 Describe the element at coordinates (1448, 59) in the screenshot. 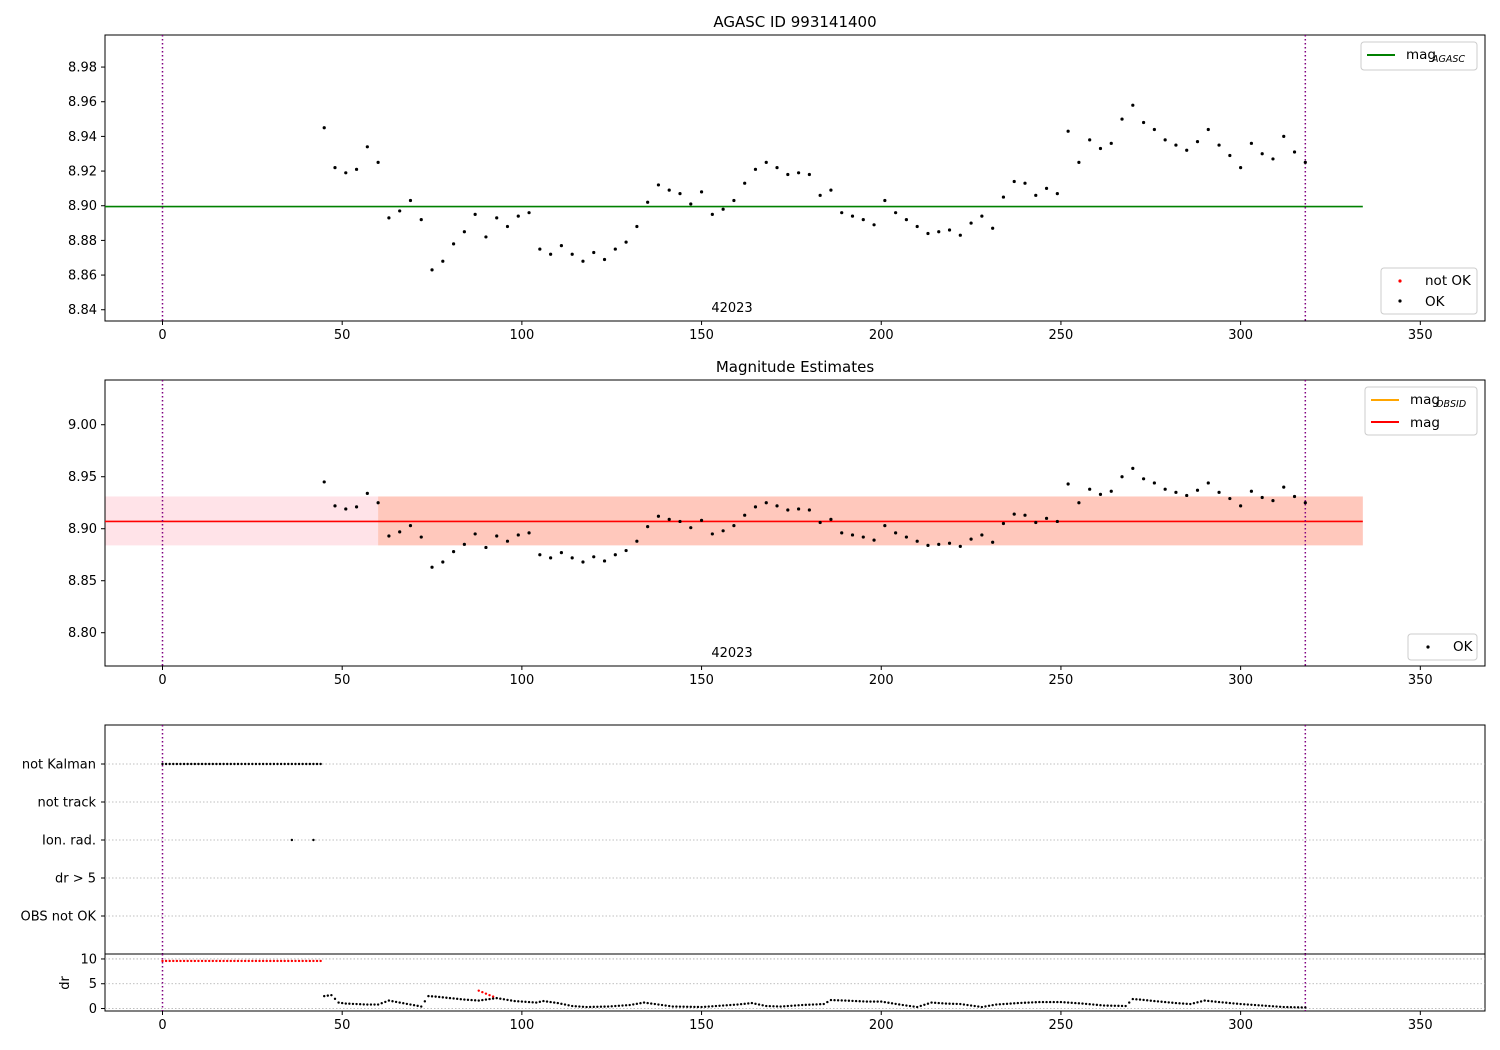

I see `legend-agasc-sub: AGASC` at that location.